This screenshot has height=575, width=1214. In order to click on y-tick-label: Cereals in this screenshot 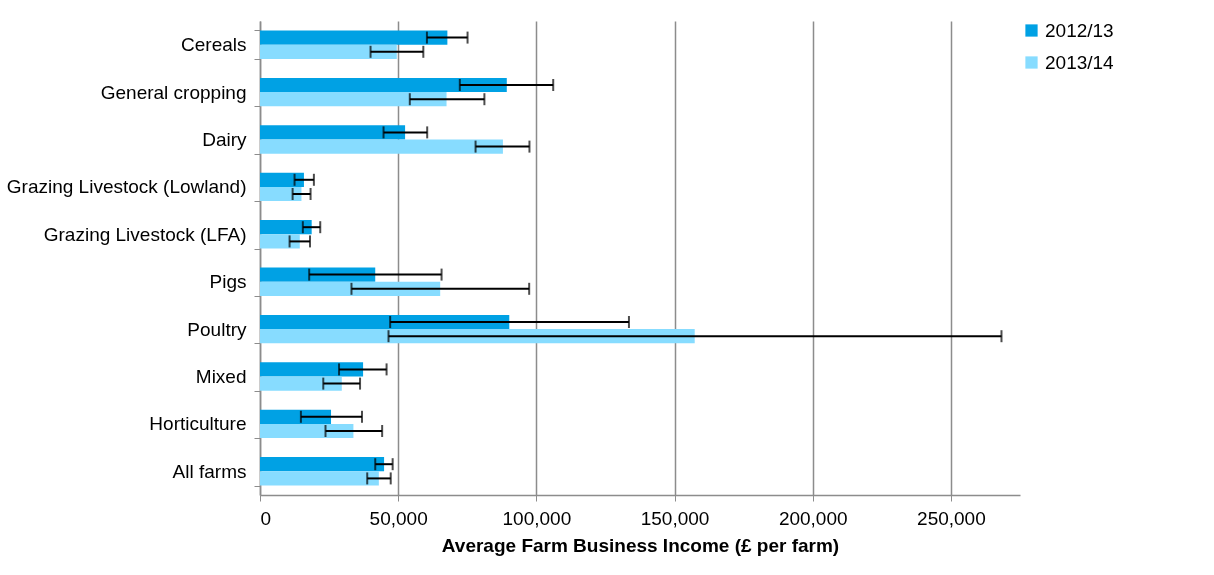, I will do `click(214, 45)`.